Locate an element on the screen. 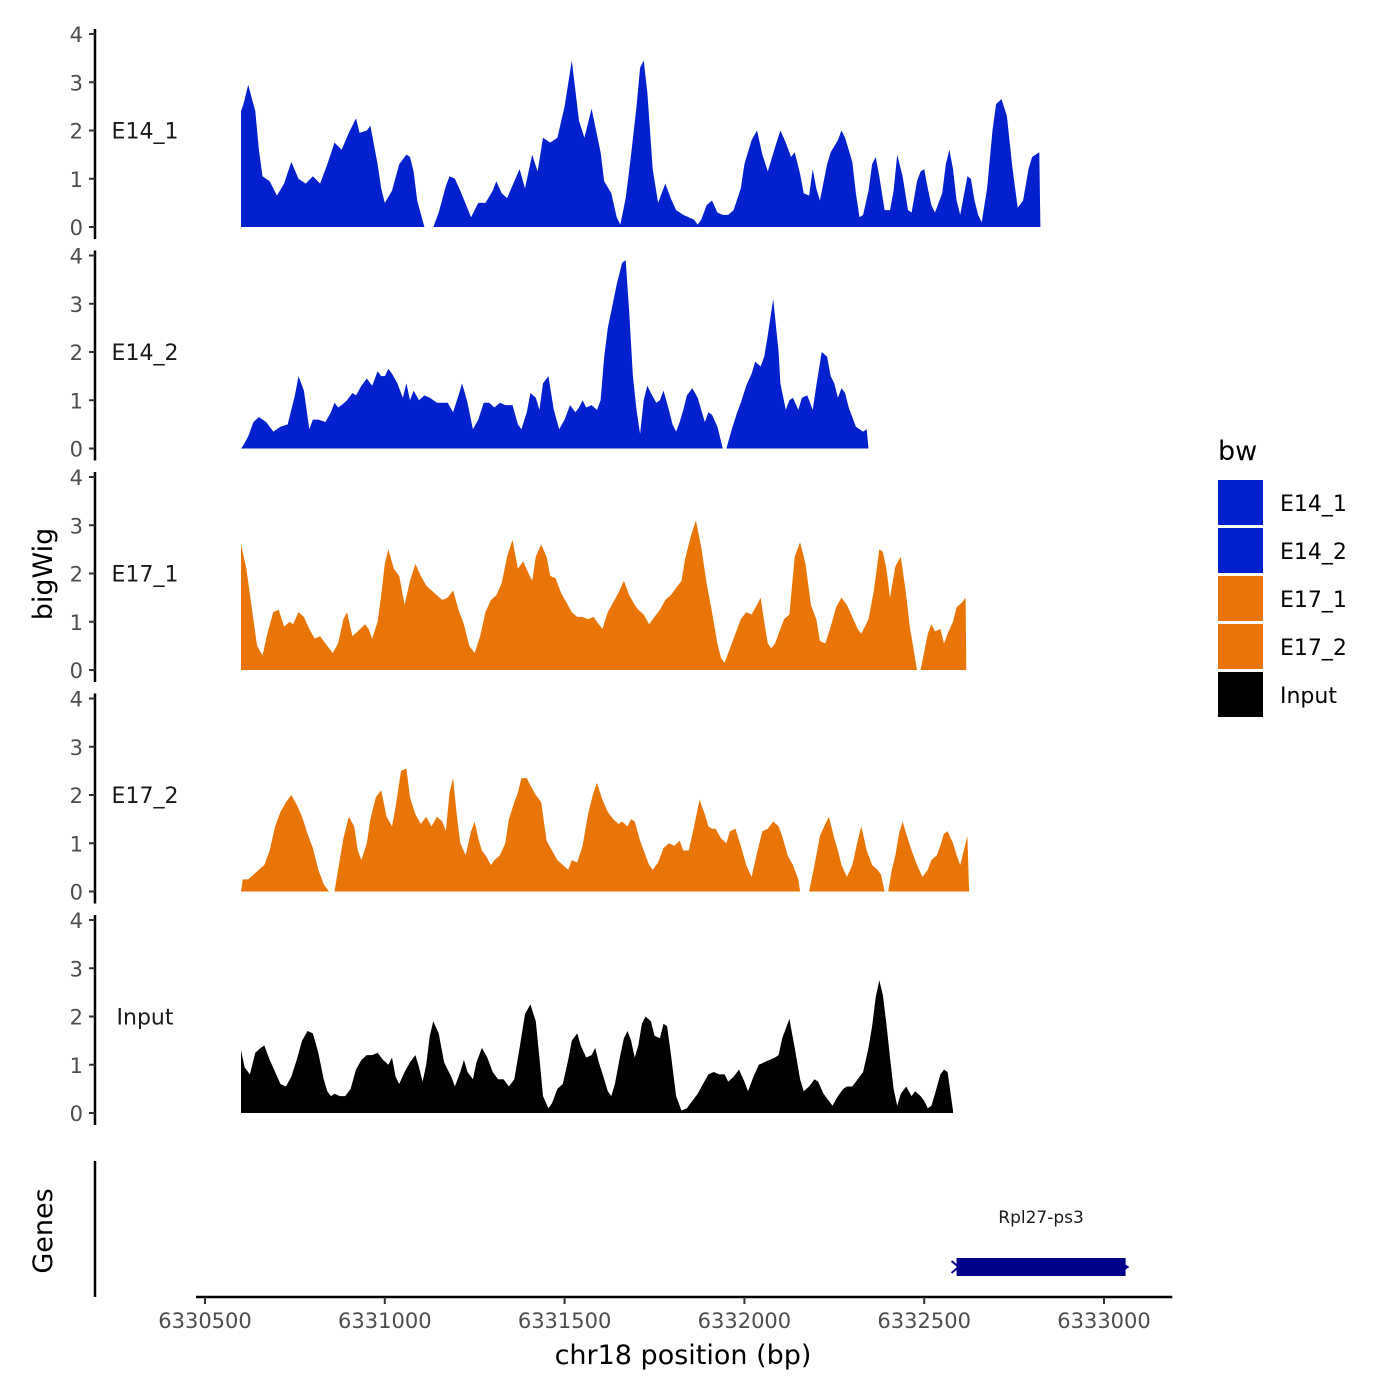 The image size is (1400, 1400). track-e14-1: 0 1 2 3 4 E14_1 is located at coordinates (555, 131).